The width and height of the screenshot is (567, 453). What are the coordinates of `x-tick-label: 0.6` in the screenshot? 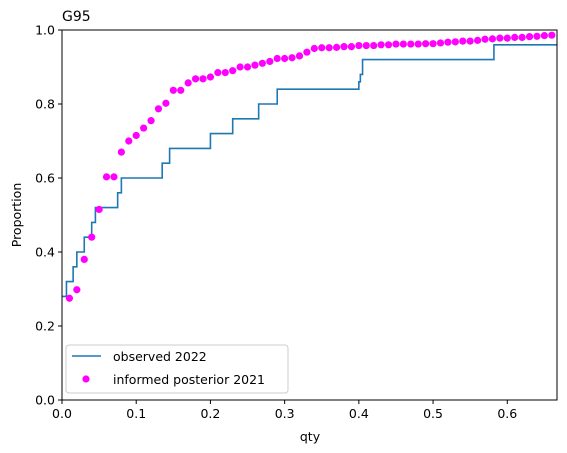 It's located at (507, 413).